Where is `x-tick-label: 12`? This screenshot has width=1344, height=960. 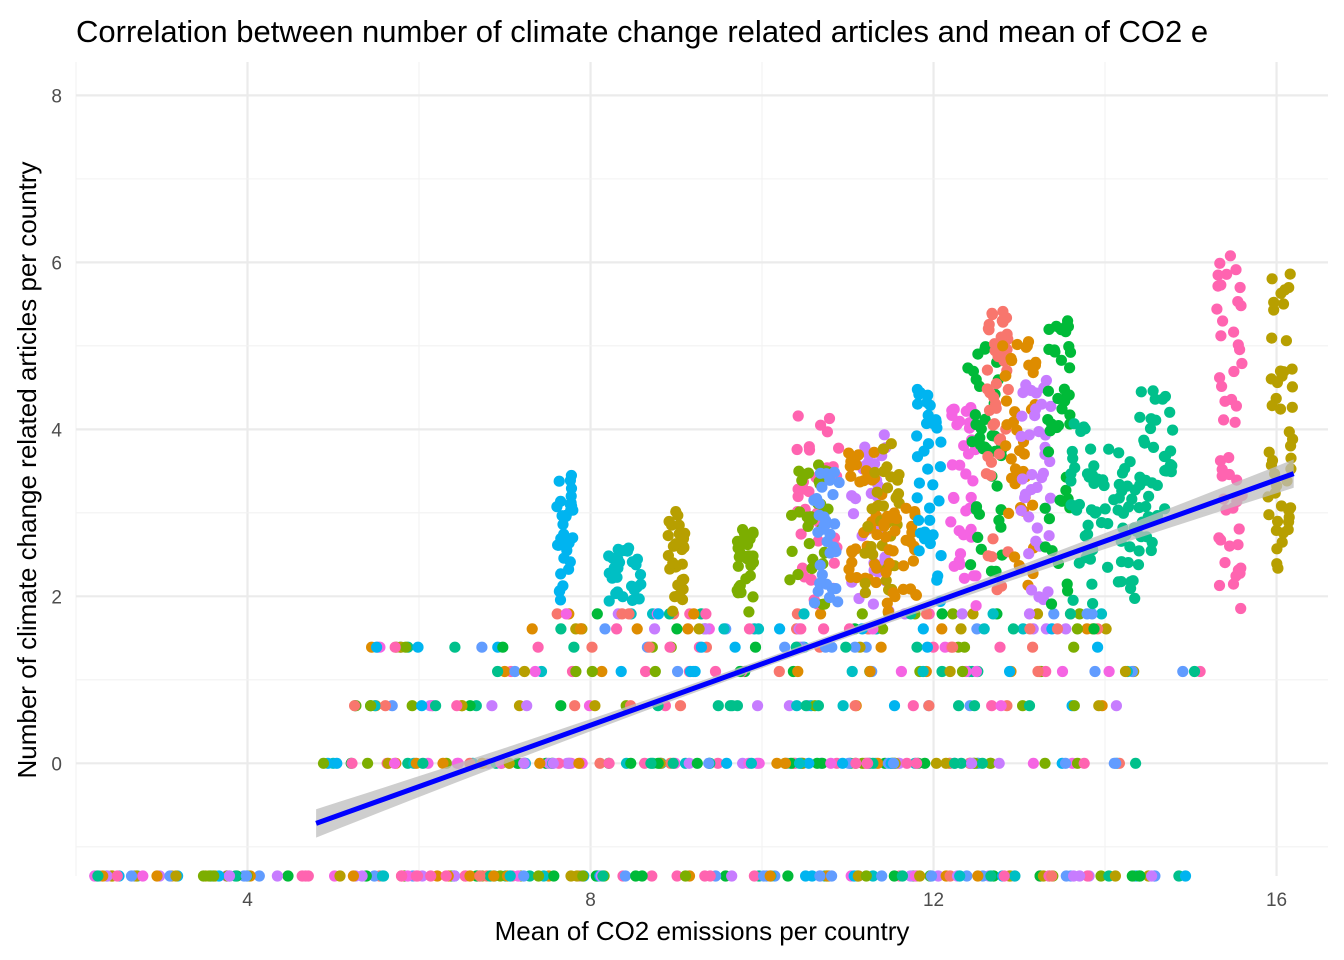 x-tick-label: 12 is located at coordinates (933, 900).